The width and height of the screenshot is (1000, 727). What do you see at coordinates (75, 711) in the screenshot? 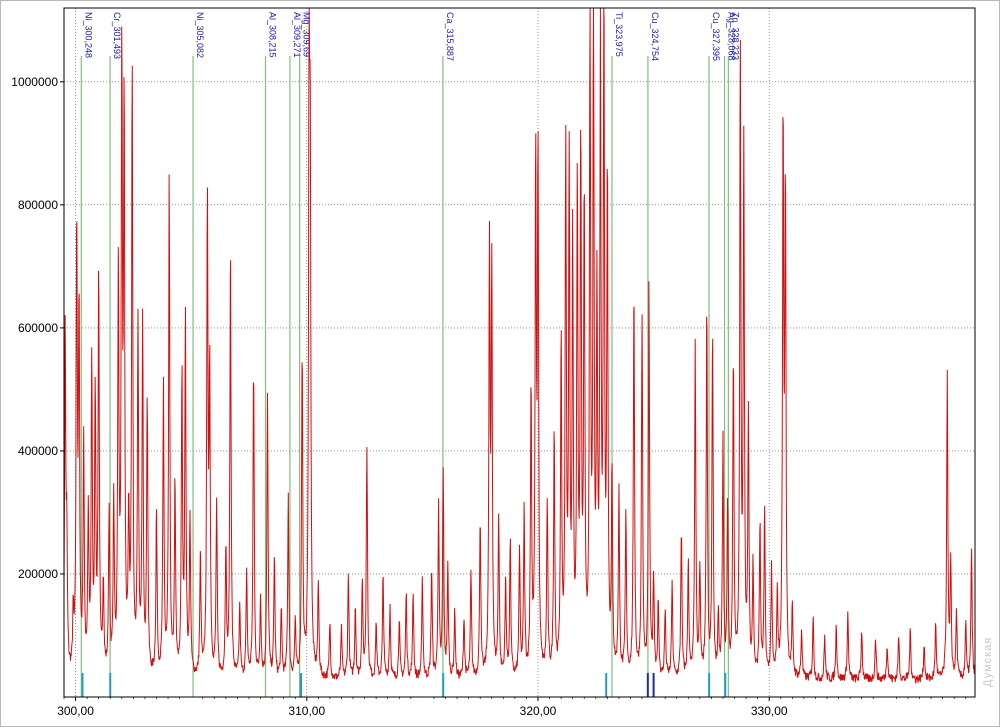
I see `x-tick-label: 300,00` at bounding box center [75, 711].